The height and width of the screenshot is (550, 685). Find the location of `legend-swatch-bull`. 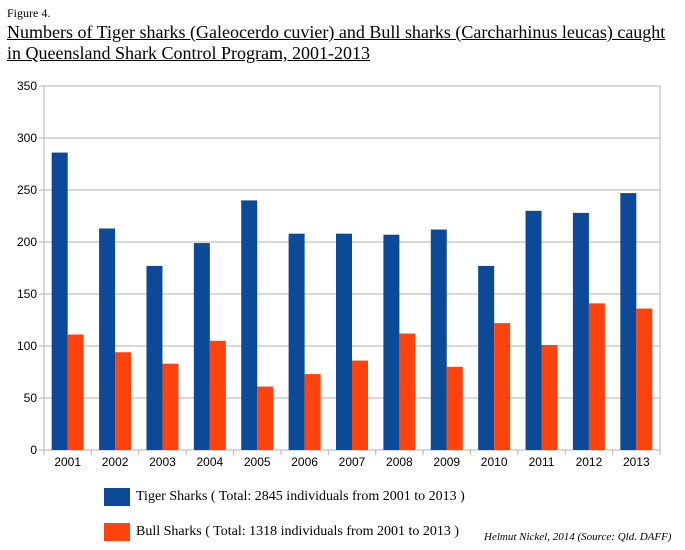

legend-swatch-bull is located at coordinates (117, 532).